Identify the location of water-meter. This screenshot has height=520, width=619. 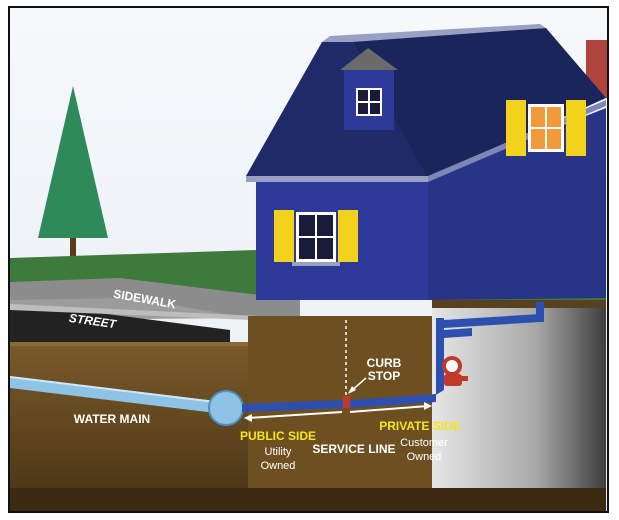
(455, 371).